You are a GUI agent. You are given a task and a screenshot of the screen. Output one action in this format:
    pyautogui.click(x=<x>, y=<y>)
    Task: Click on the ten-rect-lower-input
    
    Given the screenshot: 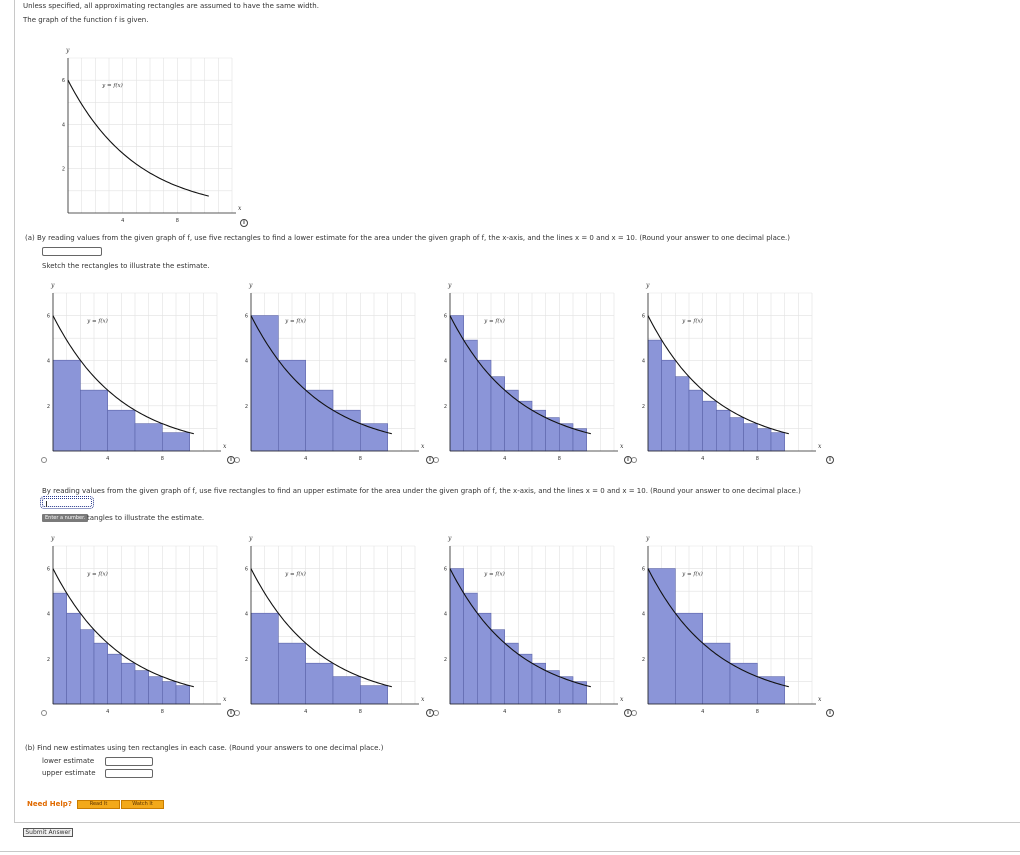 What is the action you would take?
    pyautogui.click(x=129, y=761)
    